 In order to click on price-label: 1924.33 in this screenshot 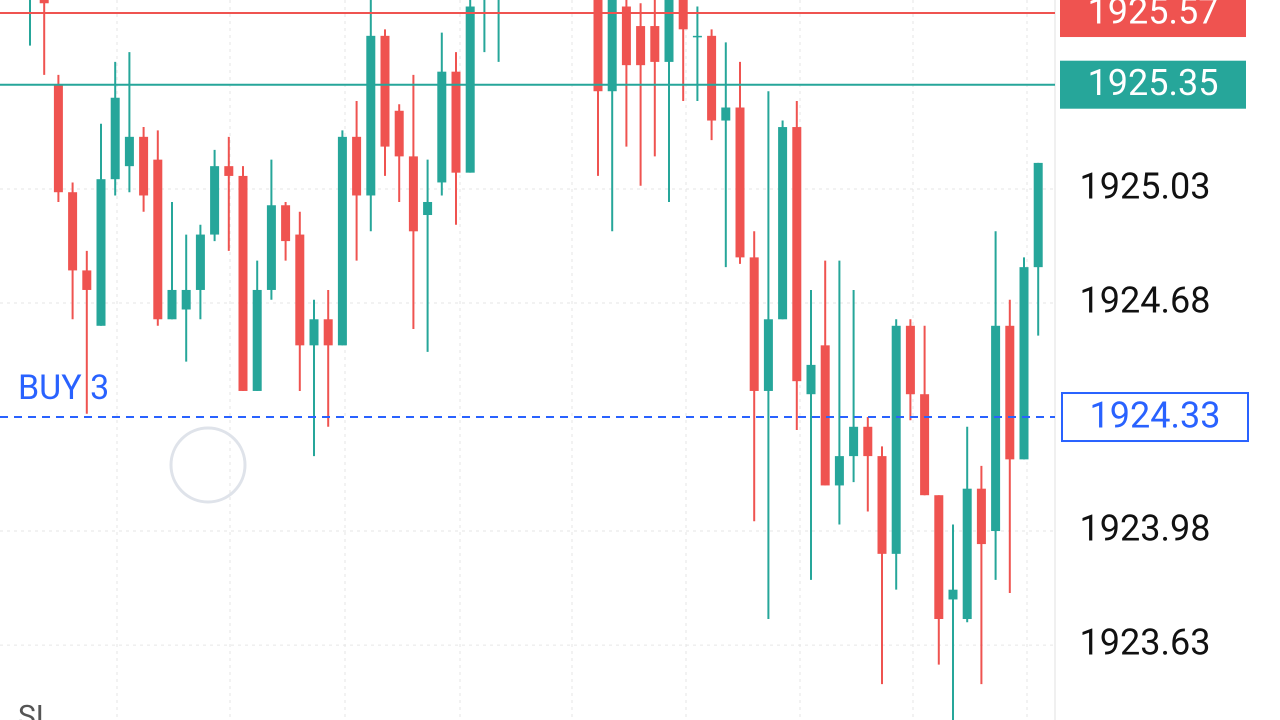, I will do `click(1155, 416)`.